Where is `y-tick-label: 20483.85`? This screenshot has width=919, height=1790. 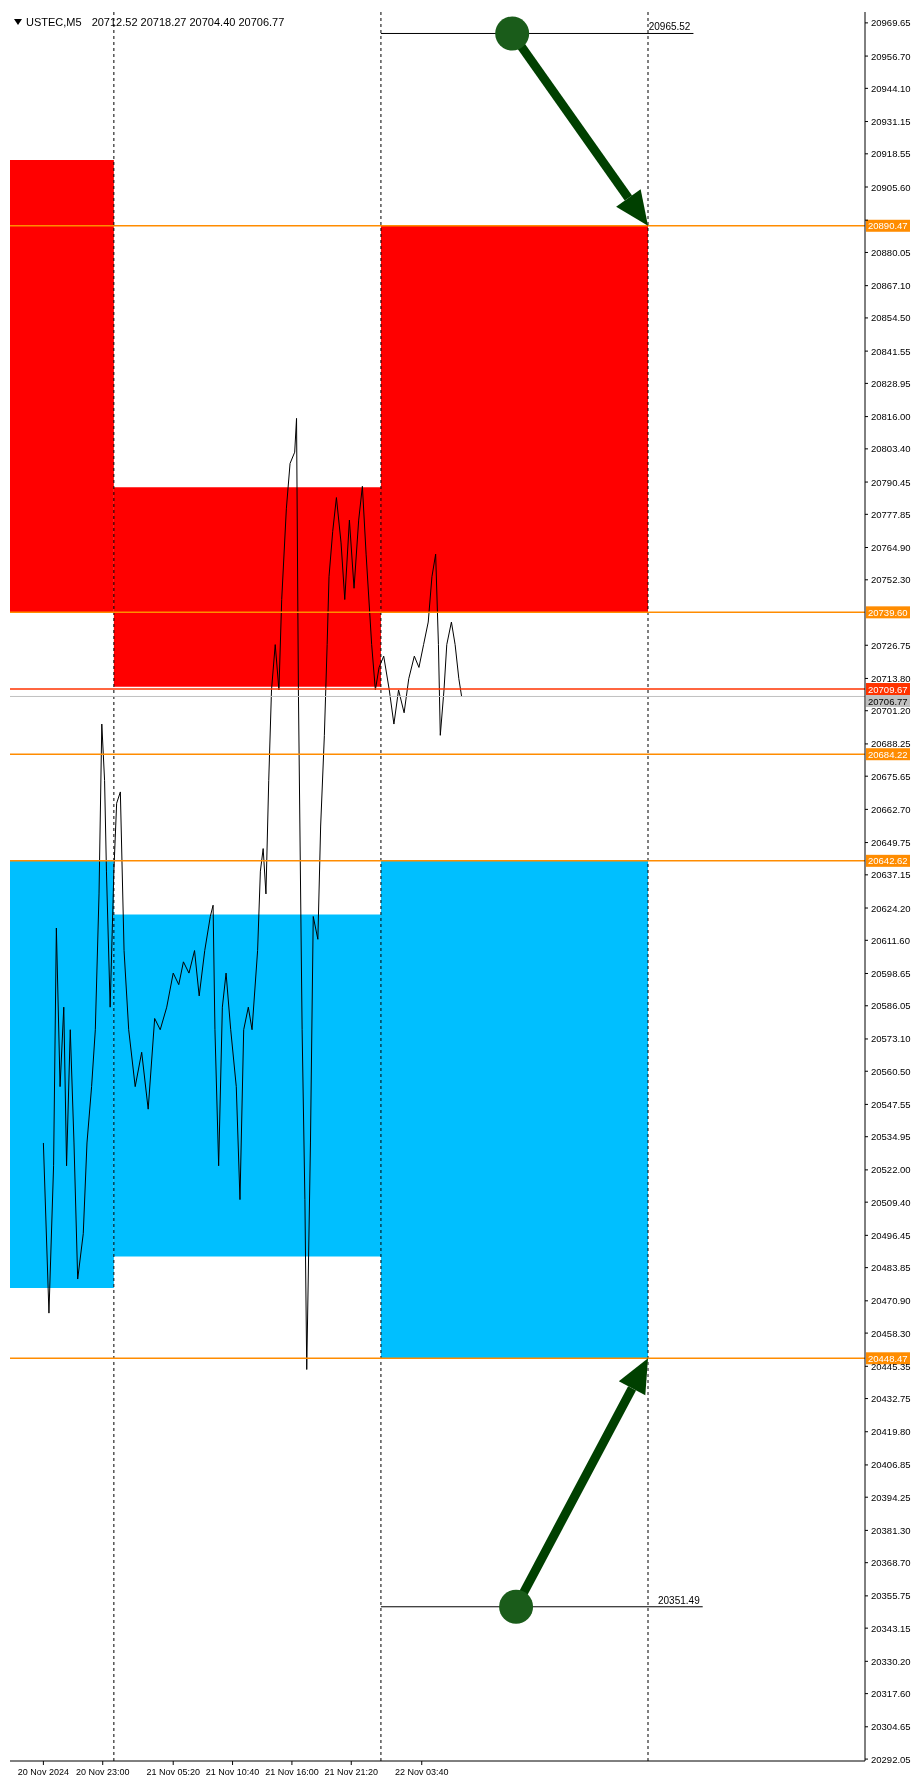
y-tick-label: 20483.85 is located at coordinates (891, 1268).